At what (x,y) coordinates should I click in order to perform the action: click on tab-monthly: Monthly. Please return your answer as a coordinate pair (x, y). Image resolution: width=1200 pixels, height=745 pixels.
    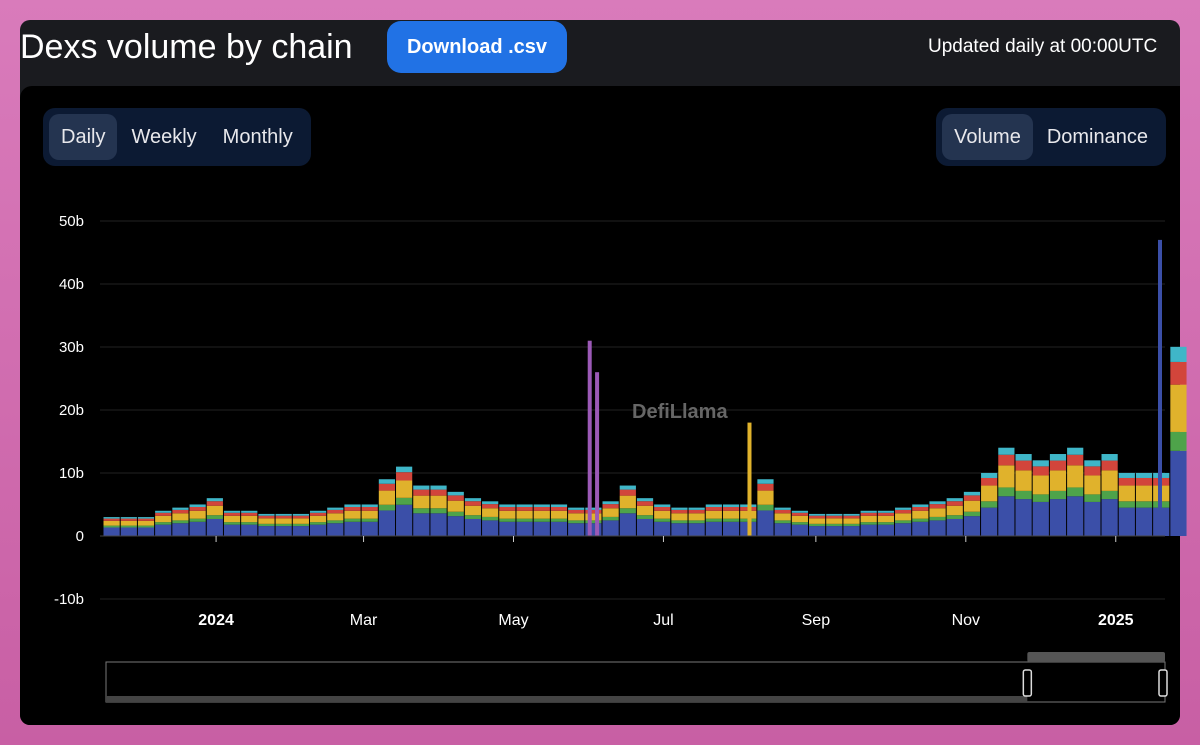
    Looking at the image, I should click on (258, 137).